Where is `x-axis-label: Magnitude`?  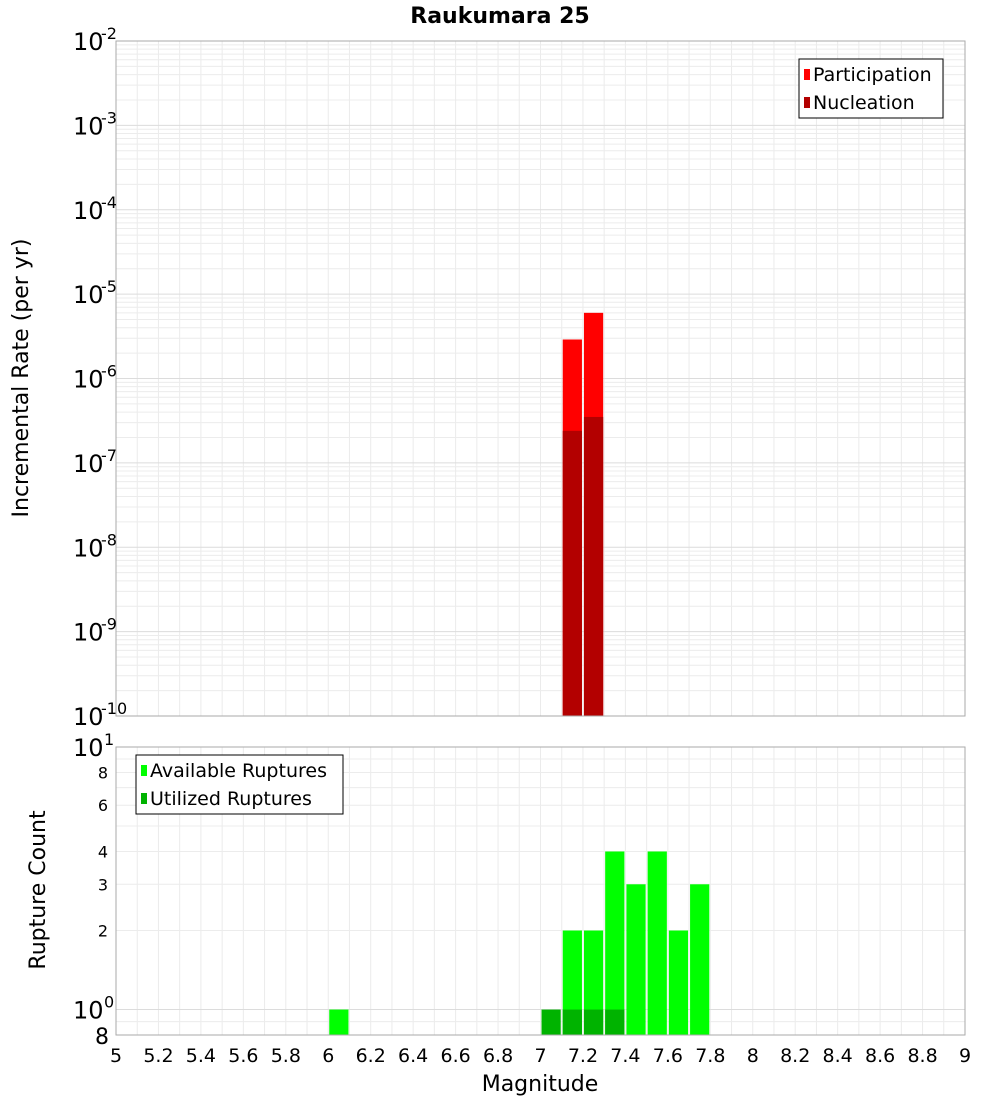
x-axis-label: Magnitude is located at coordinates (540, 1084).